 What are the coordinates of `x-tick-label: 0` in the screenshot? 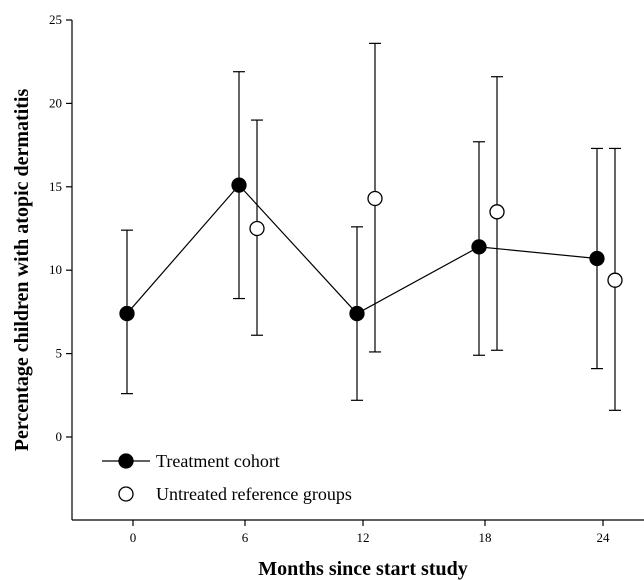 It's located at (133, 537).